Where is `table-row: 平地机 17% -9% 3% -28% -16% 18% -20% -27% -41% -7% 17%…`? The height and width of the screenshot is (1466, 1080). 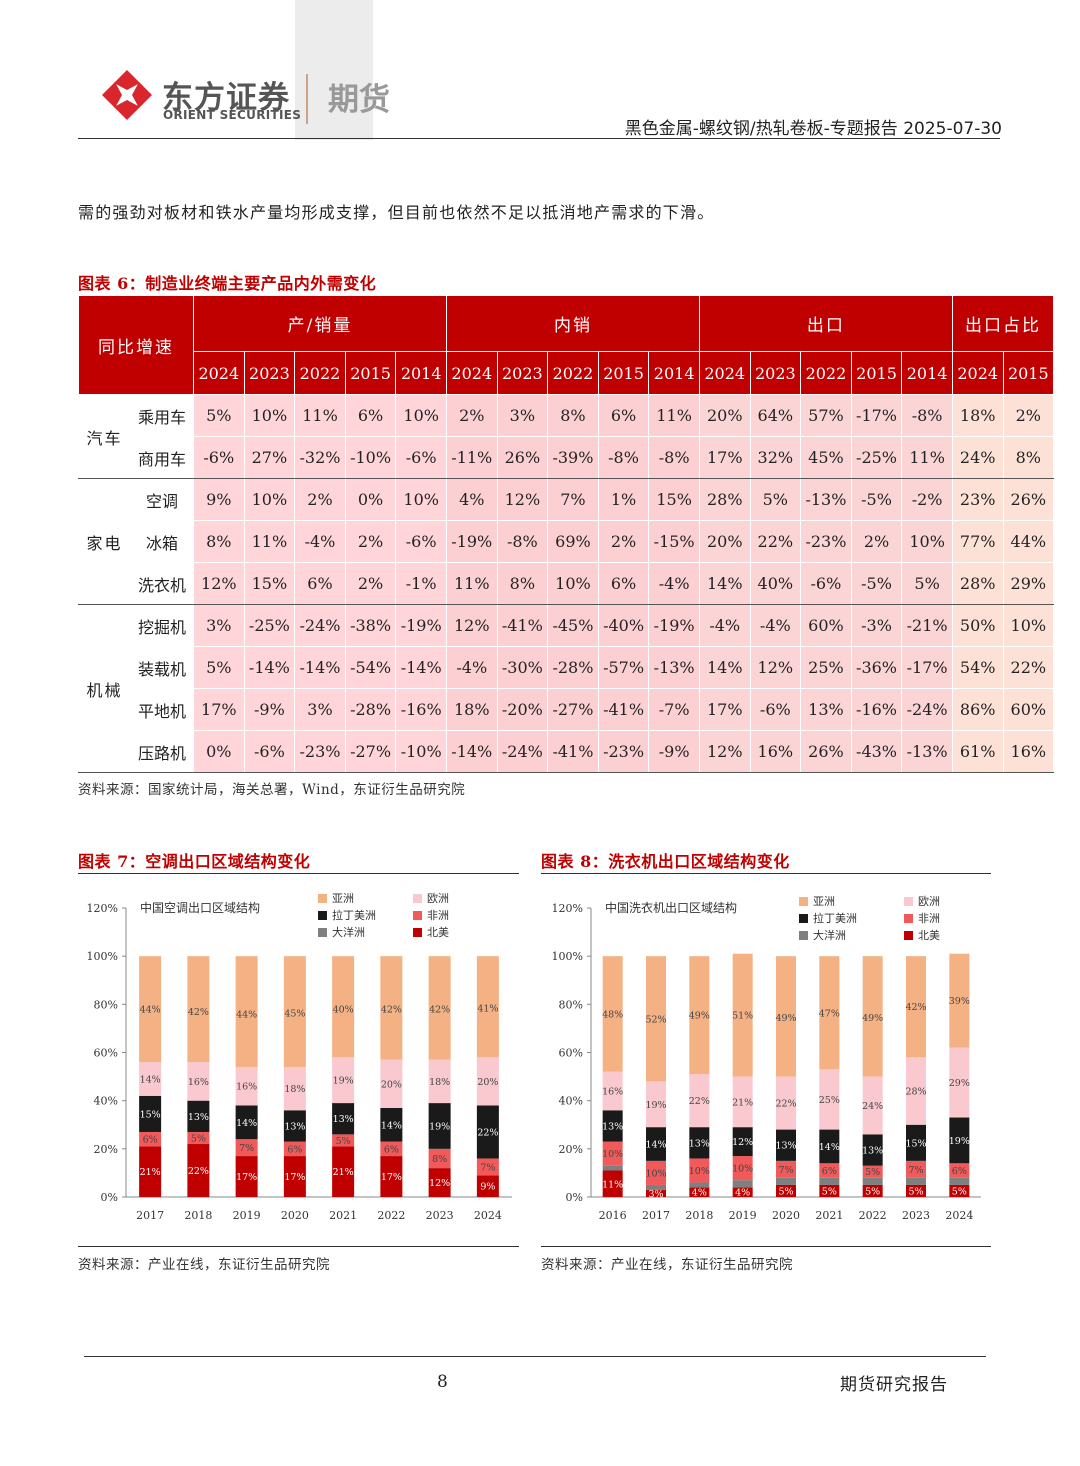 table-row: 平地机 17% -9% 3% -28% -16% 18% -20% -27% -41% -7% 17%… is located at coordinates (567, 709).